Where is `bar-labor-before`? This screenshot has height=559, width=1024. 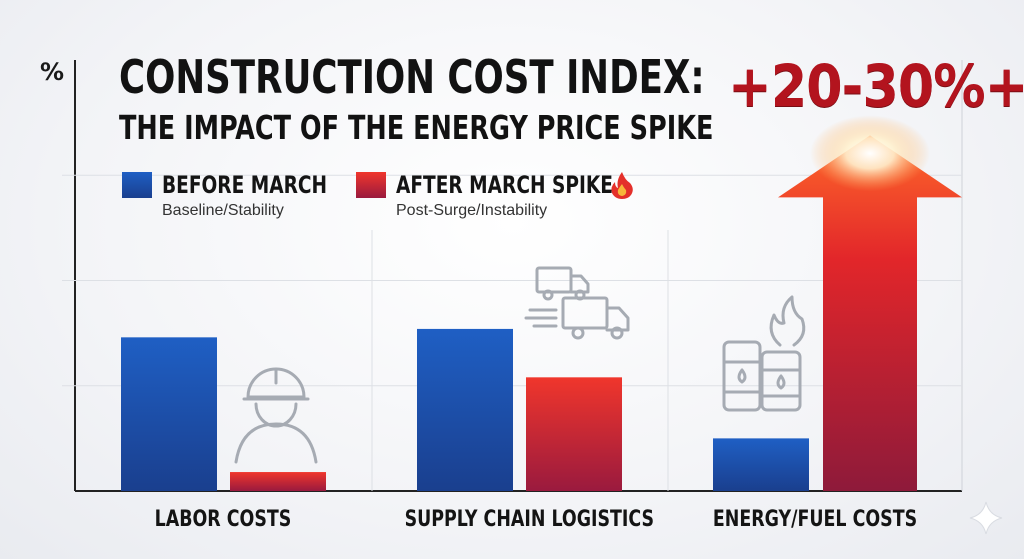 bar-labor-before is located at coordinates (169, 414).